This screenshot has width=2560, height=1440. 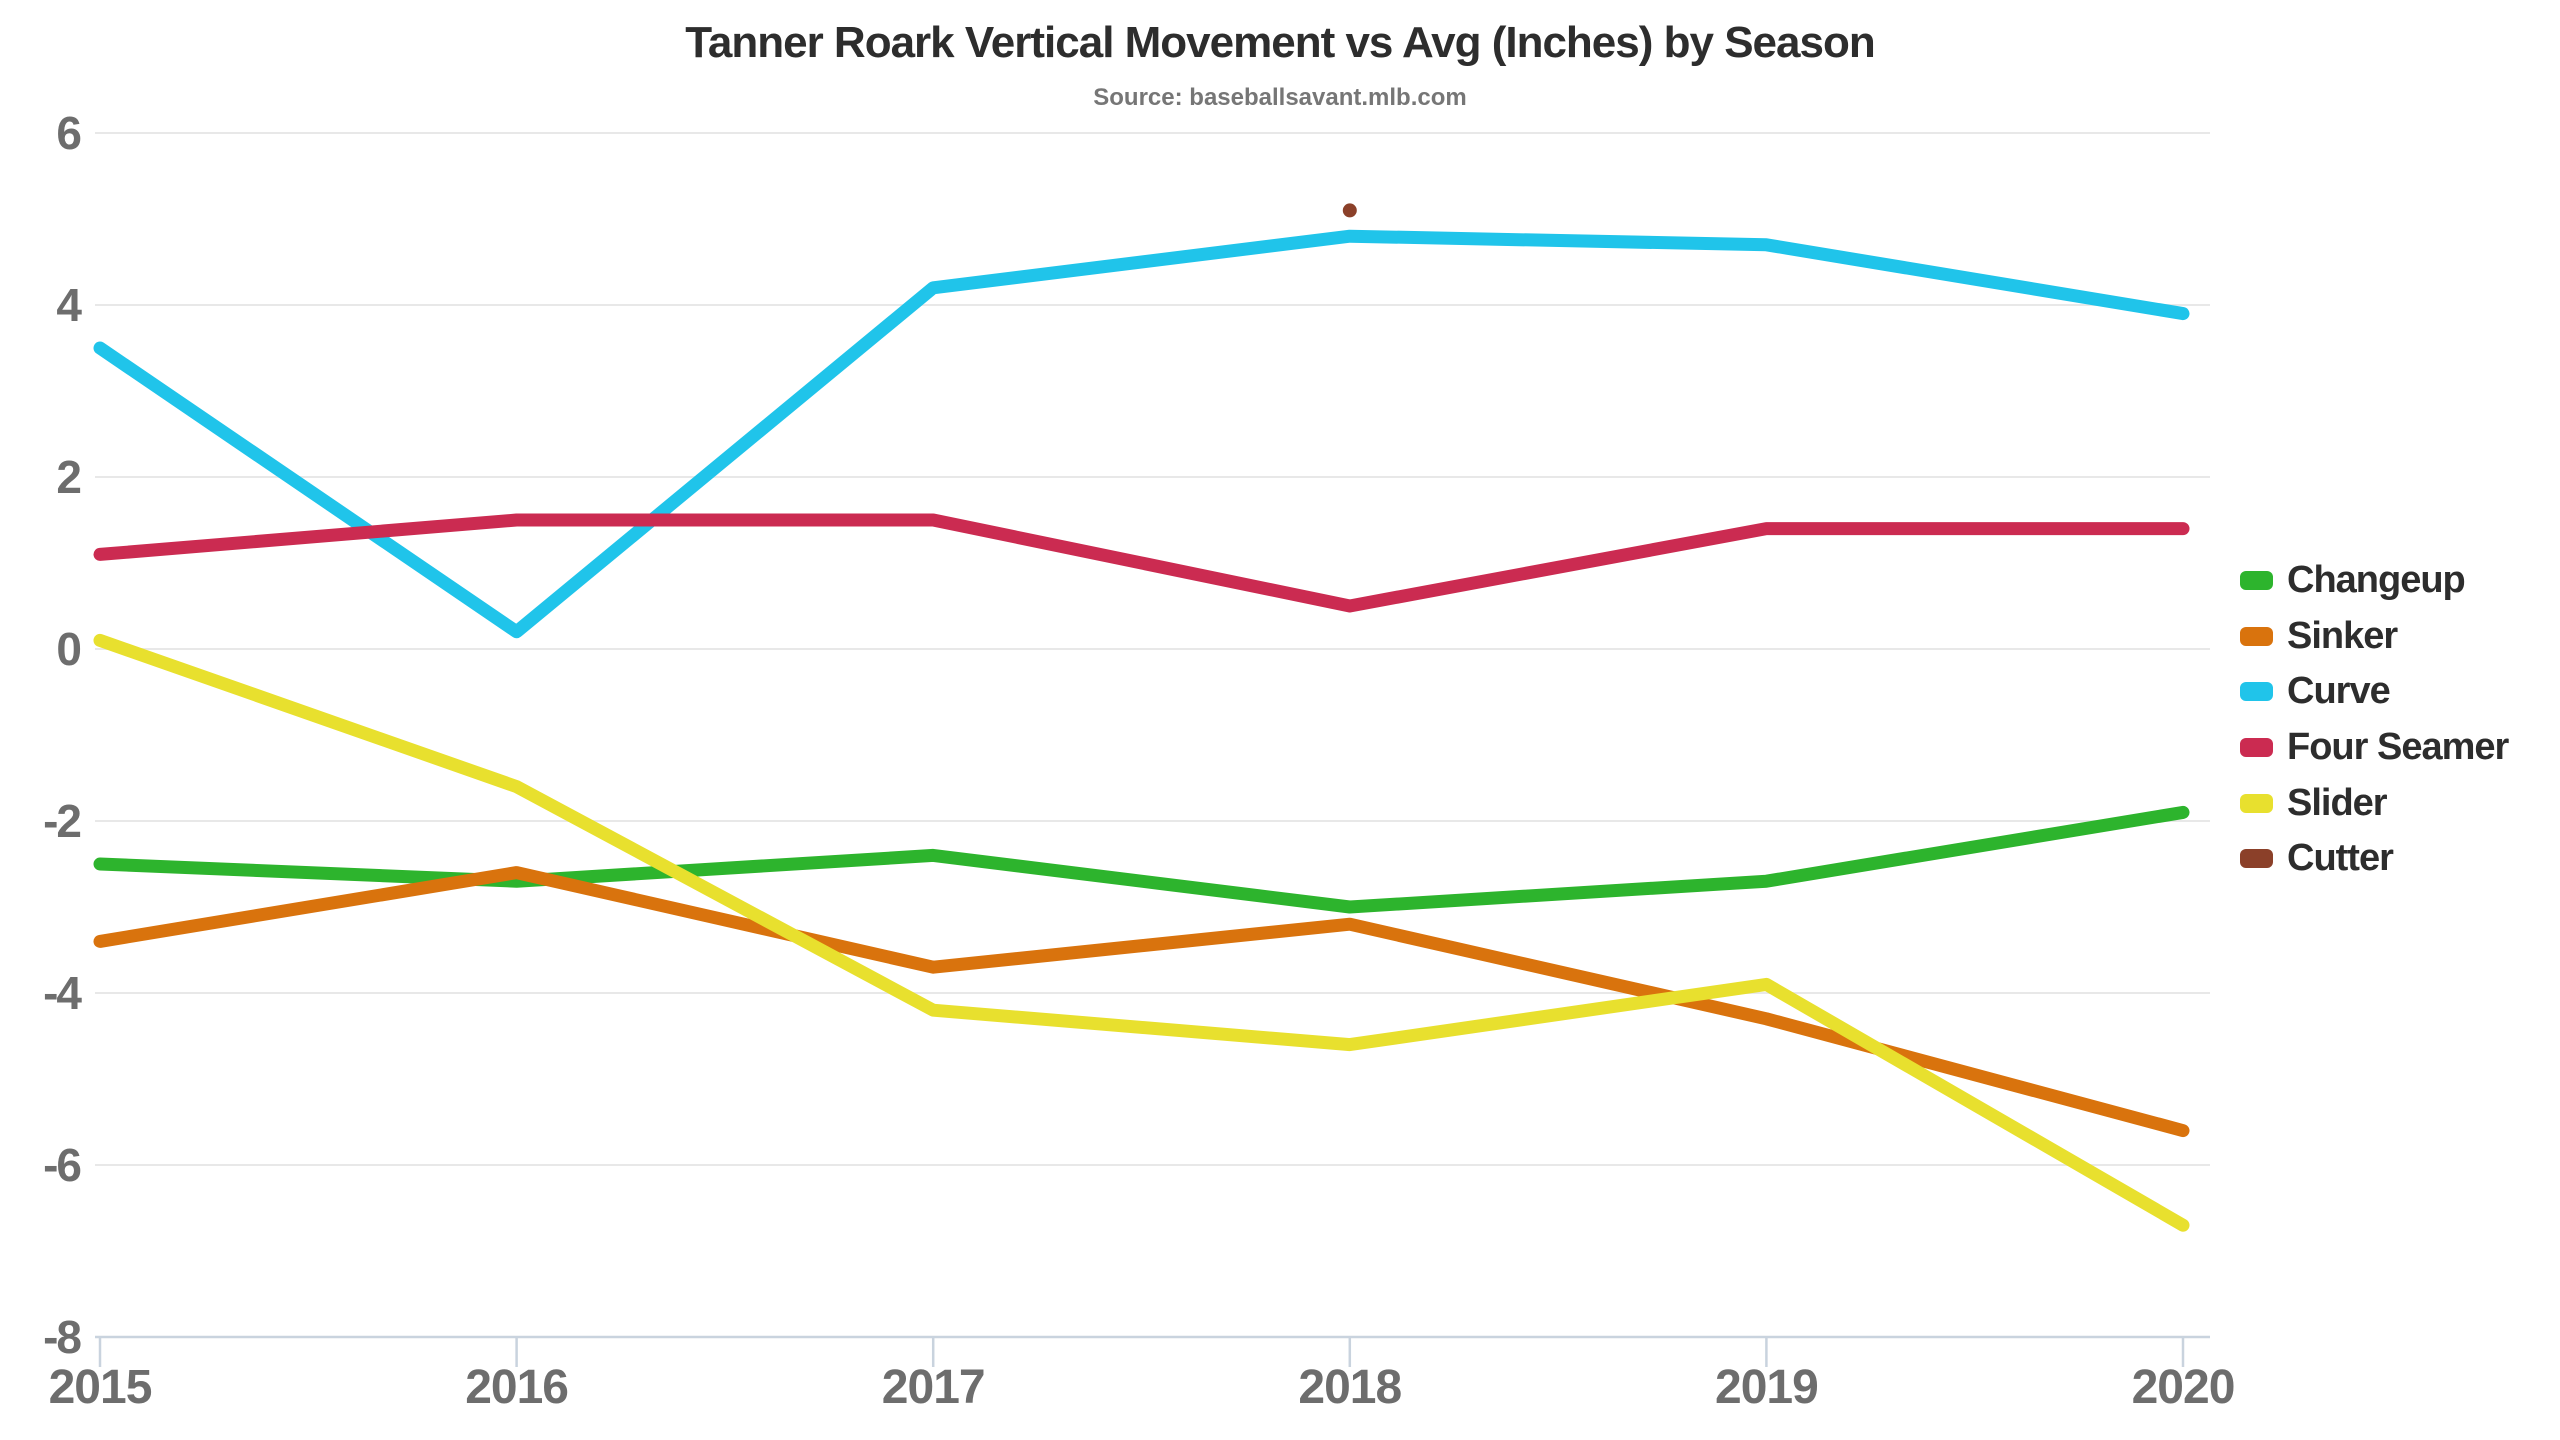 What do you see at coordinates (69, 649) in the screenshot?
I see `y-tick-label: 0` at bounding box center [69, 649].